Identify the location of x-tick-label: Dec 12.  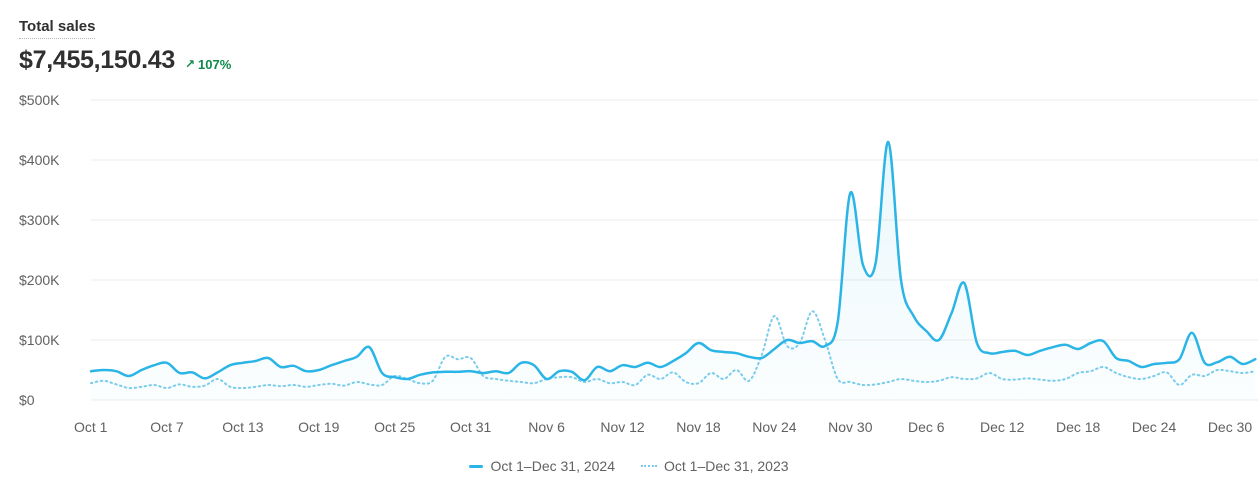
(1002, 427).